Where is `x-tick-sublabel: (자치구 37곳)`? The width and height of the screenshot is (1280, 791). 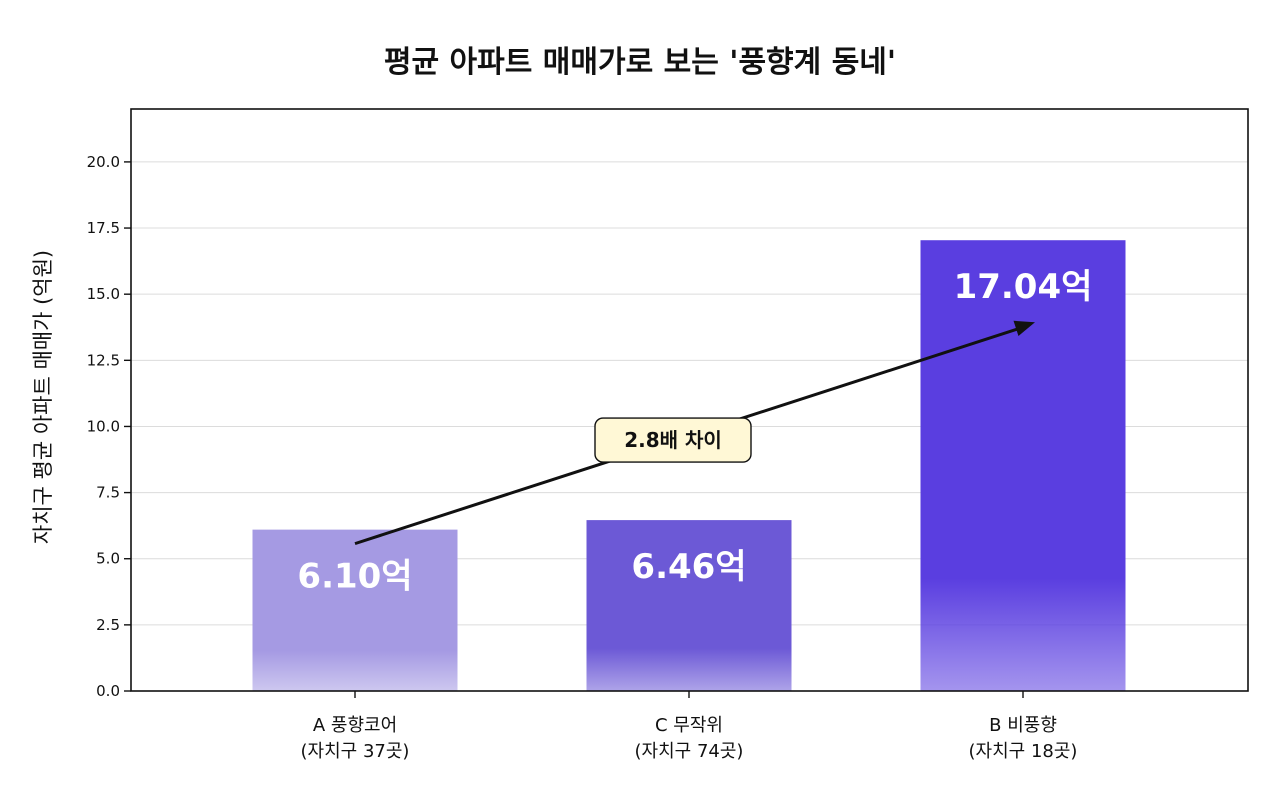
x-tick-sublabel: (자치구 37곳) is located at coordinates (355, 751).